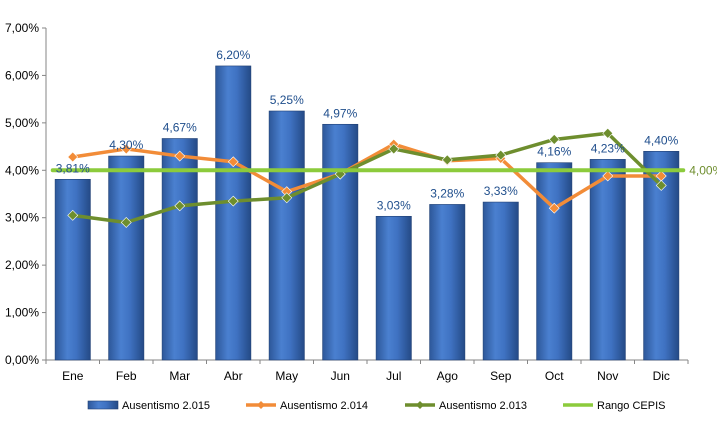  What do you see at coordinates (608, 148) in the screenshot?
I see `bar-data-label: 4,23%` at bounding box center [608, 148].